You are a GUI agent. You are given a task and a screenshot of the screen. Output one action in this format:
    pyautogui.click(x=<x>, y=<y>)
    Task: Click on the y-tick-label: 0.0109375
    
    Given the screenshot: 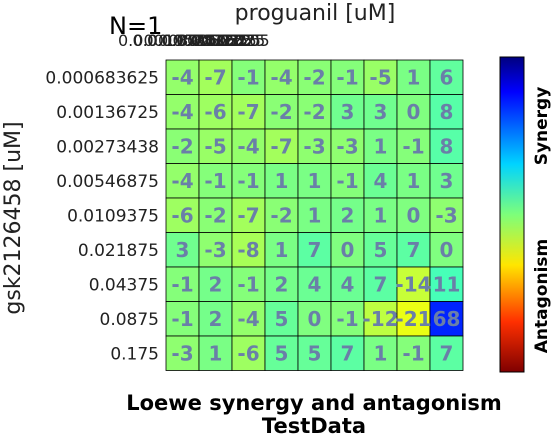 What is the action you would take?
    pyautogui.click(x=113, y=216)
    